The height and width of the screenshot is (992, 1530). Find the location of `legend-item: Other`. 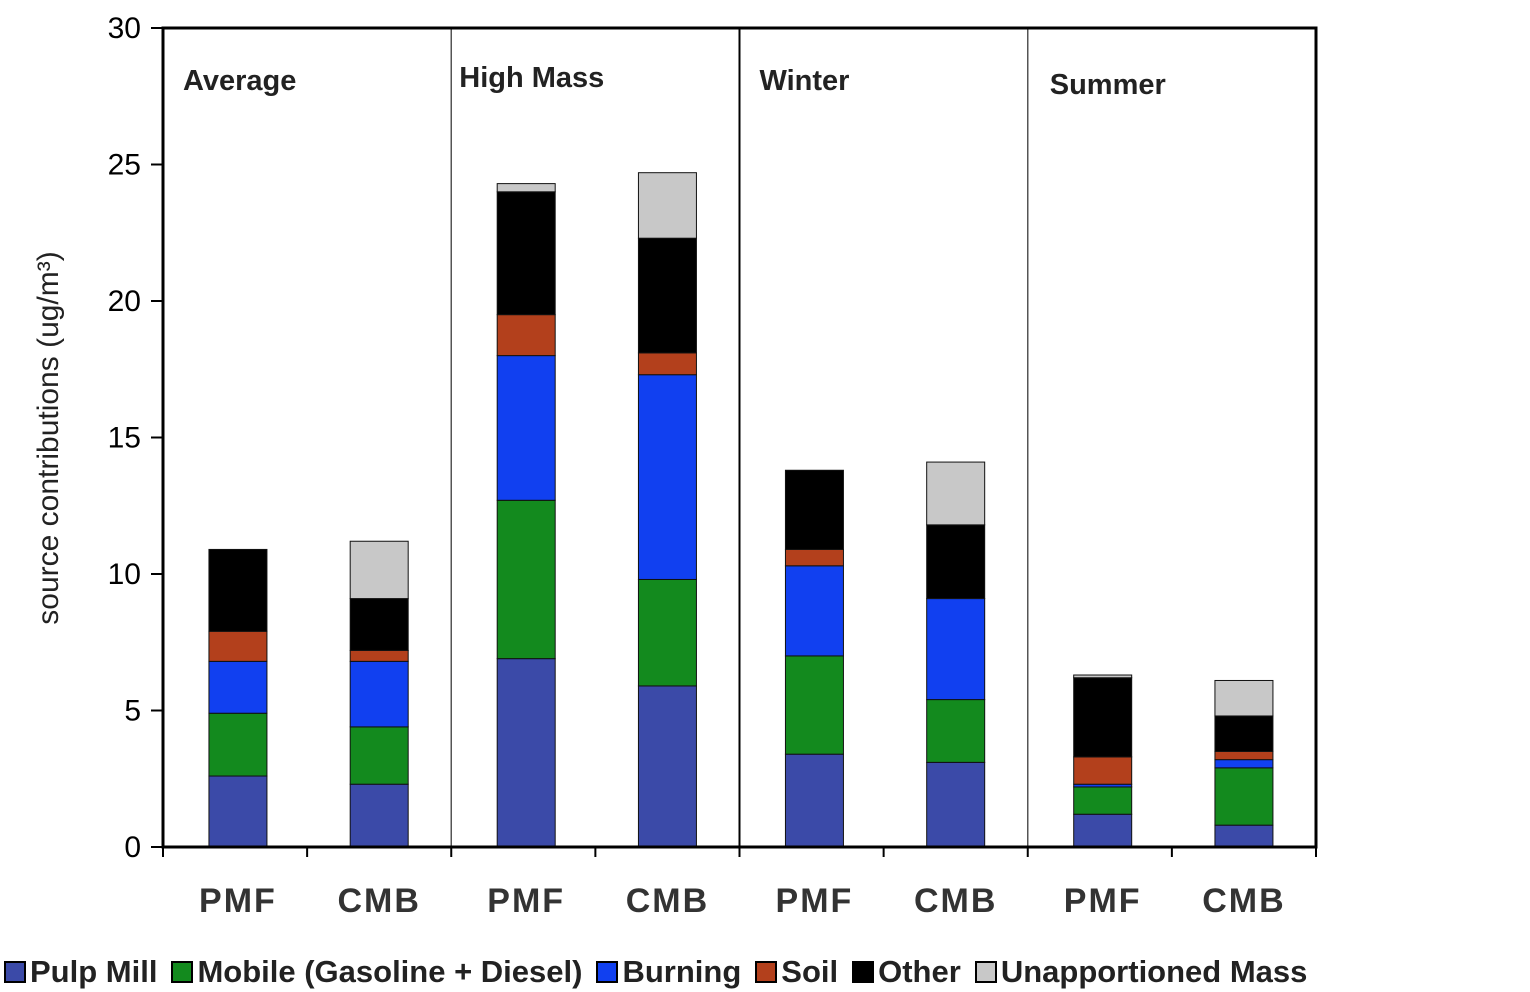

legend-item: Other is located at coordinates (906, 972).